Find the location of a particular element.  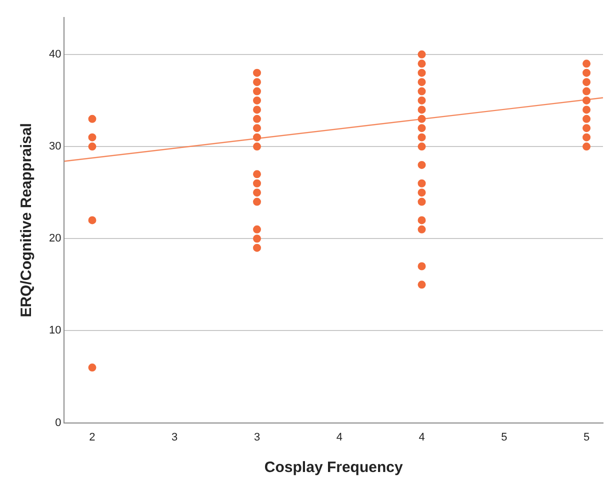

y-tick-label: 10 is located at coordinates (55, 330).